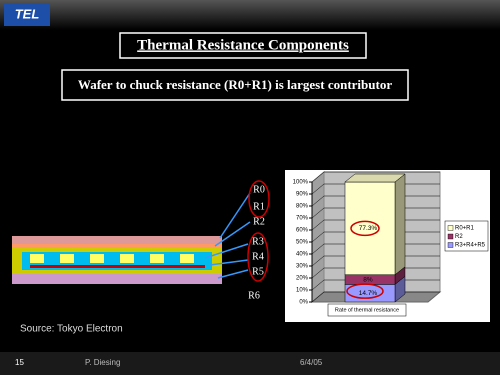 This screenshot has height=375, width=500. I want to click on y-tick-label: 50%, so click(302, 243).